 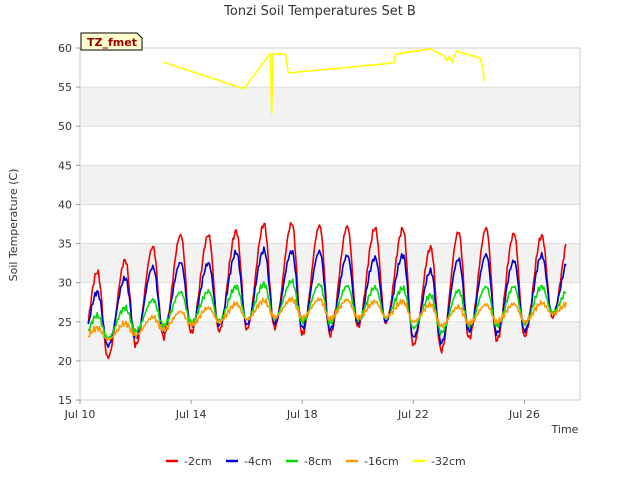 What do you see at coordinates (65, 48) in the screenshot?
I see `y-tick-label: 60` at bounding box center [65, 48].